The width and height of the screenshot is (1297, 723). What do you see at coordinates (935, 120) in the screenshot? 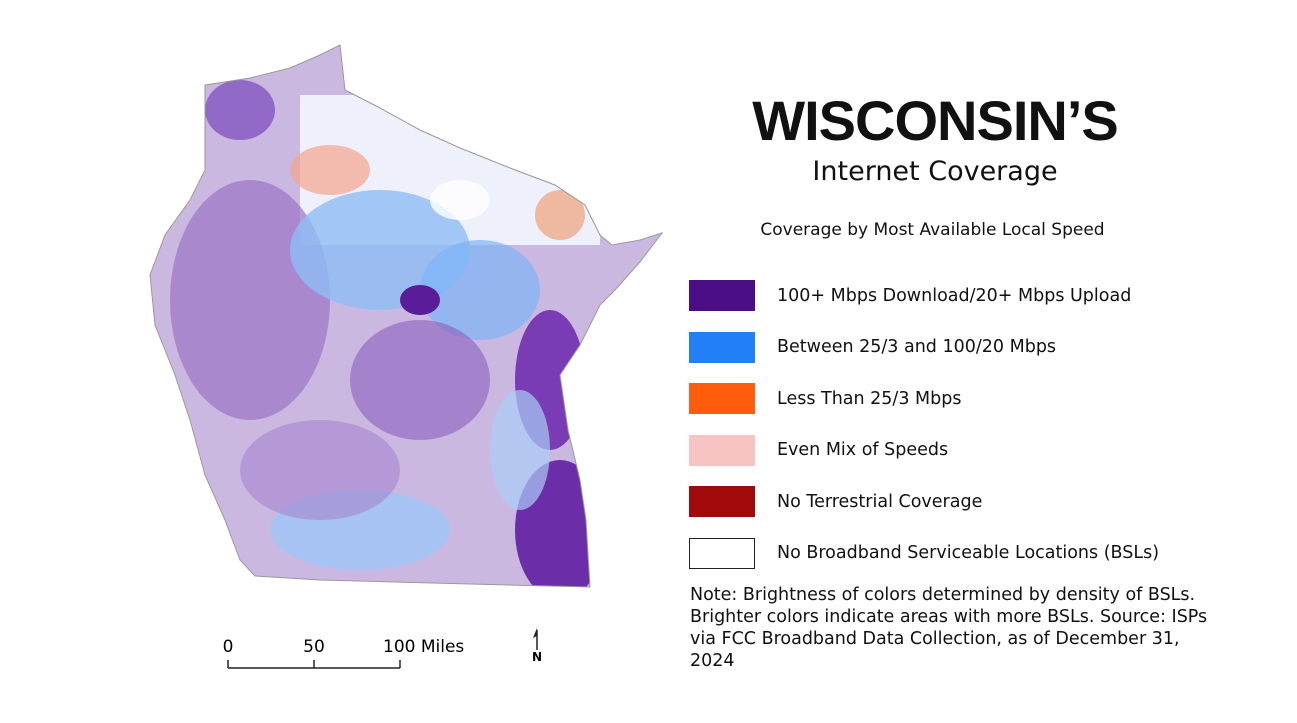
I see `title: WISCONSIN’S` at bounding box center [935, 120].